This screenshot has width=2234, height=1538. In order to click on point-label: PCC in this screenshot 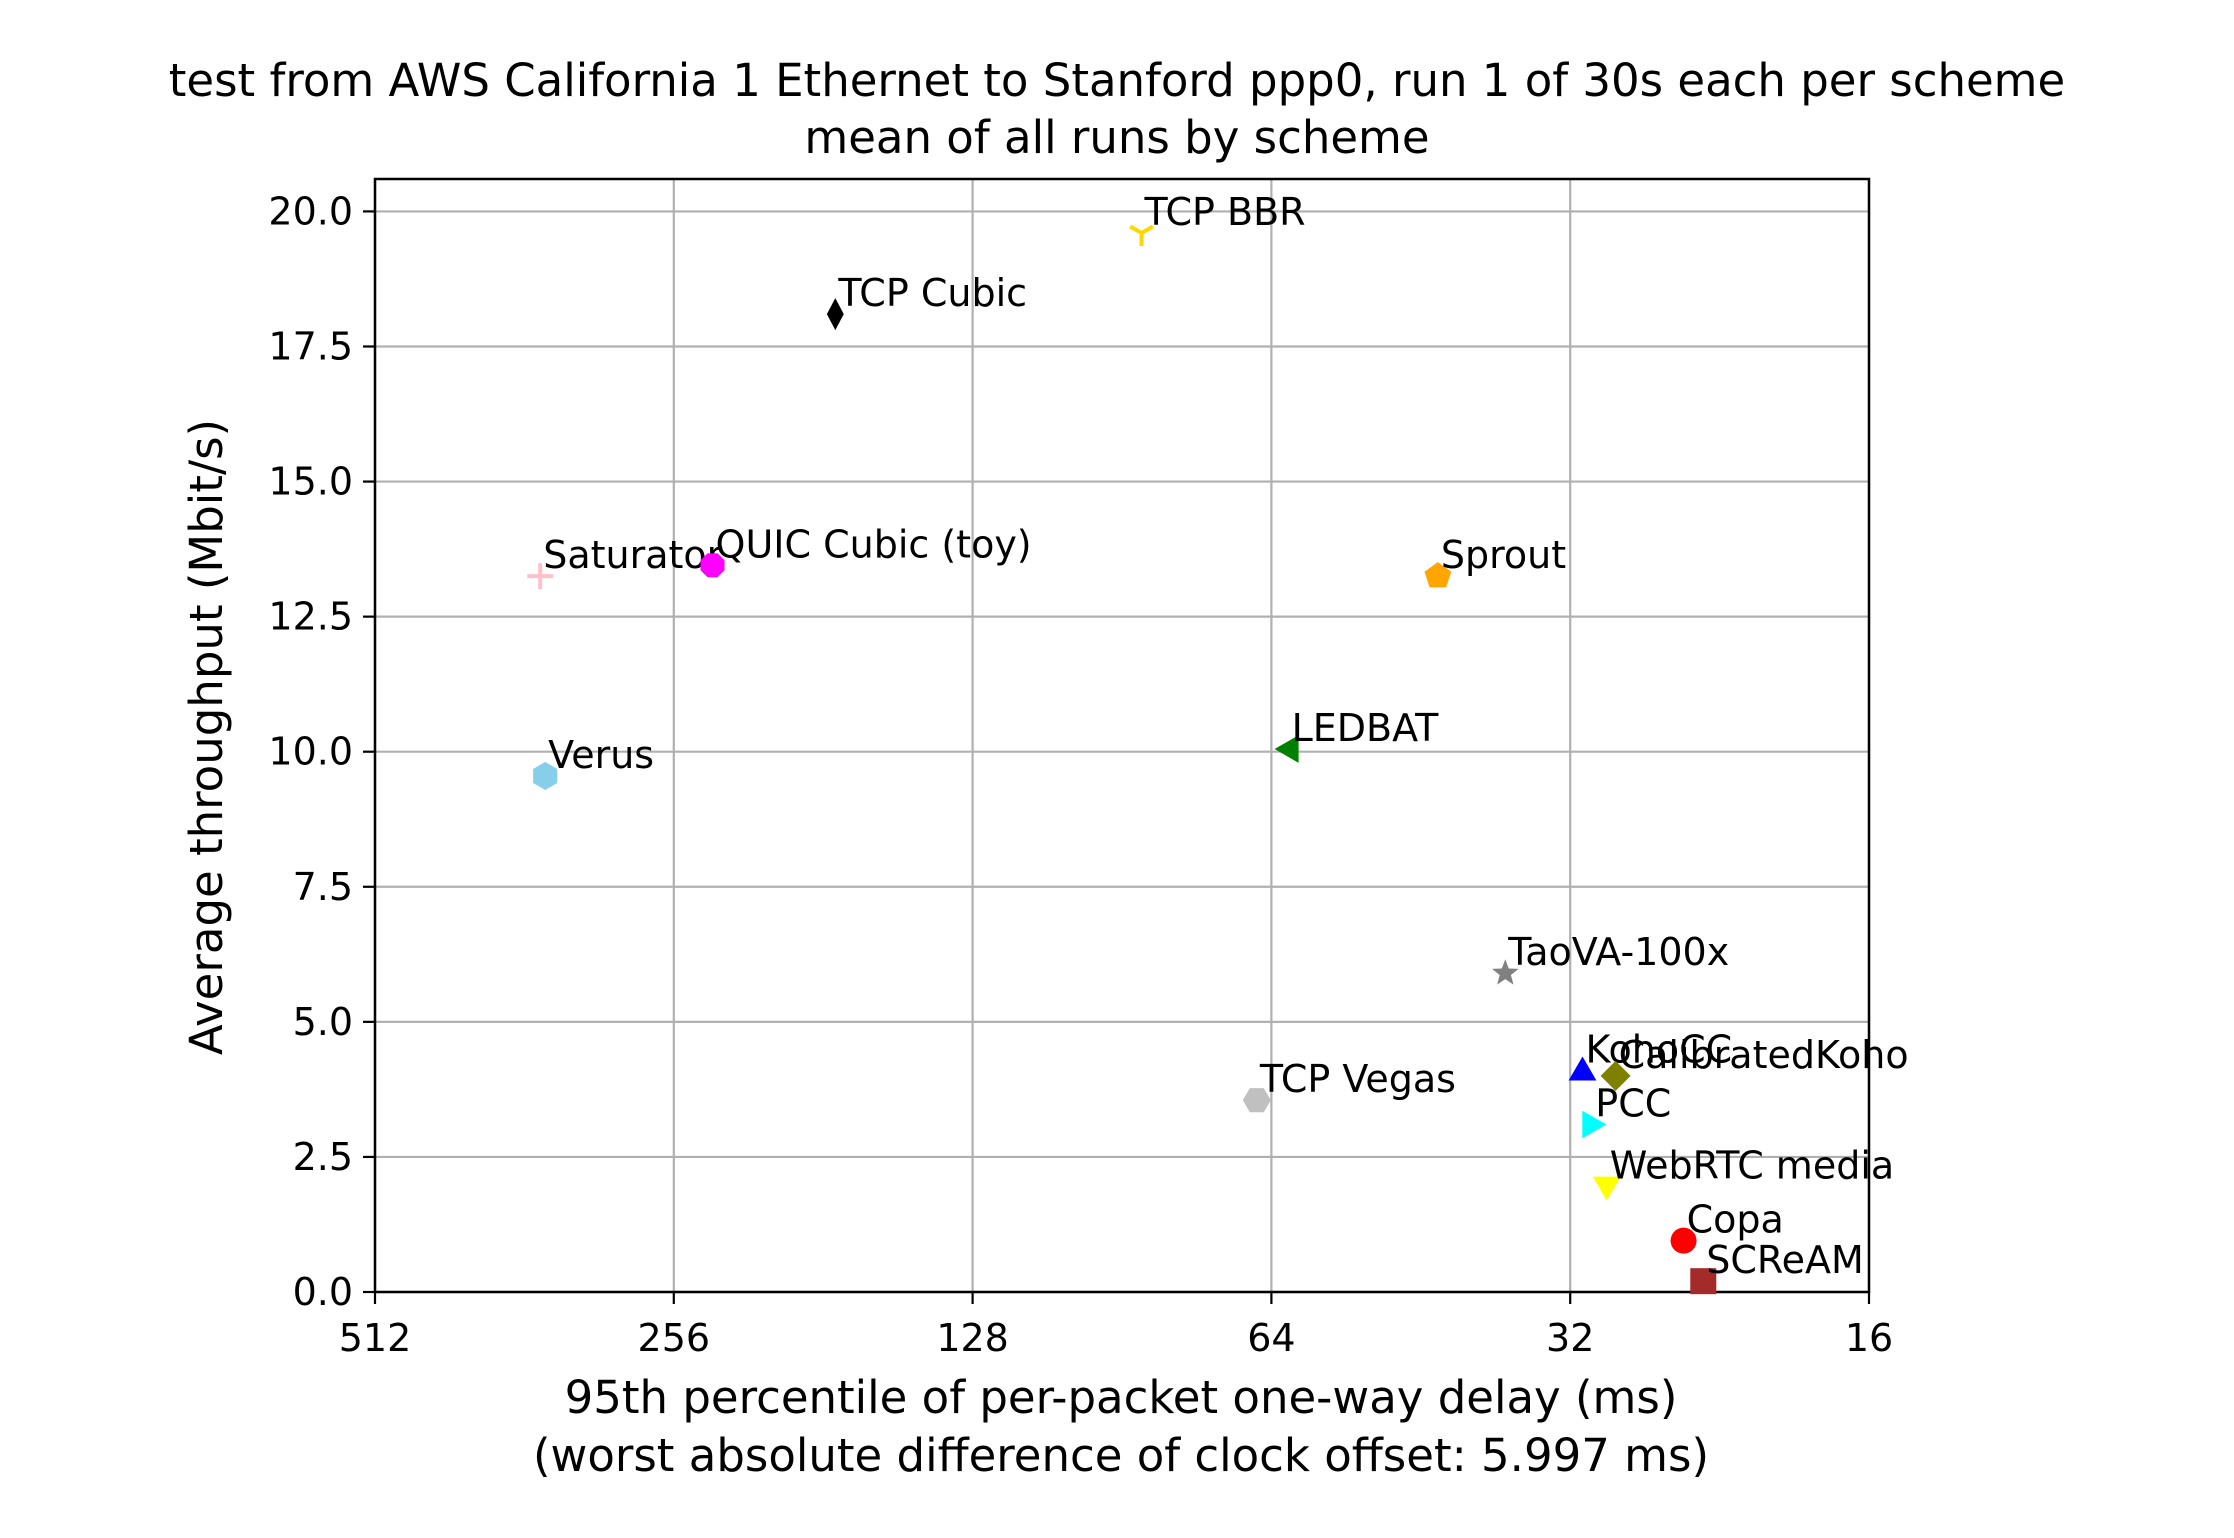, I will do `click(1633, 1104)`.